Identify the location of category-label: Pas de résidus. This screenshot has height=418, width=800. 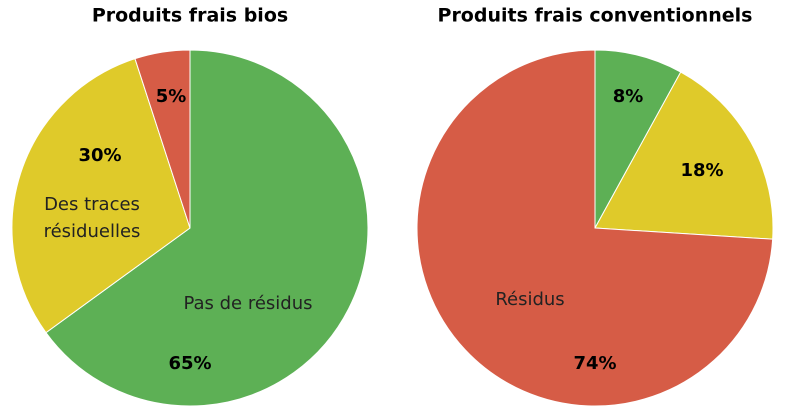
(247, 303).